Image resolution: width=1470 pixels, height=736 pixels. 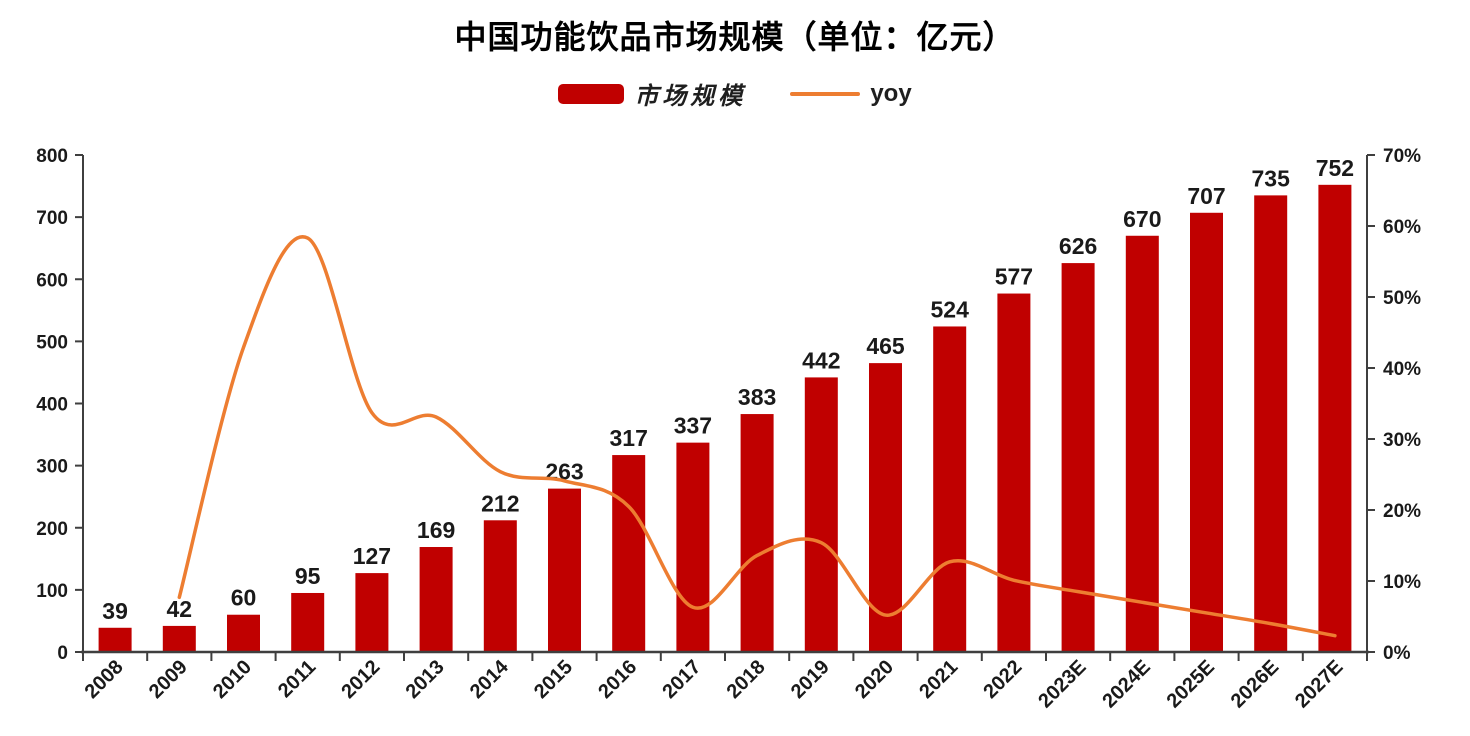 What do you see at coordinates (757, 533) in the screenshot?
I see `bar-2018` at bounding box center [757, 533].